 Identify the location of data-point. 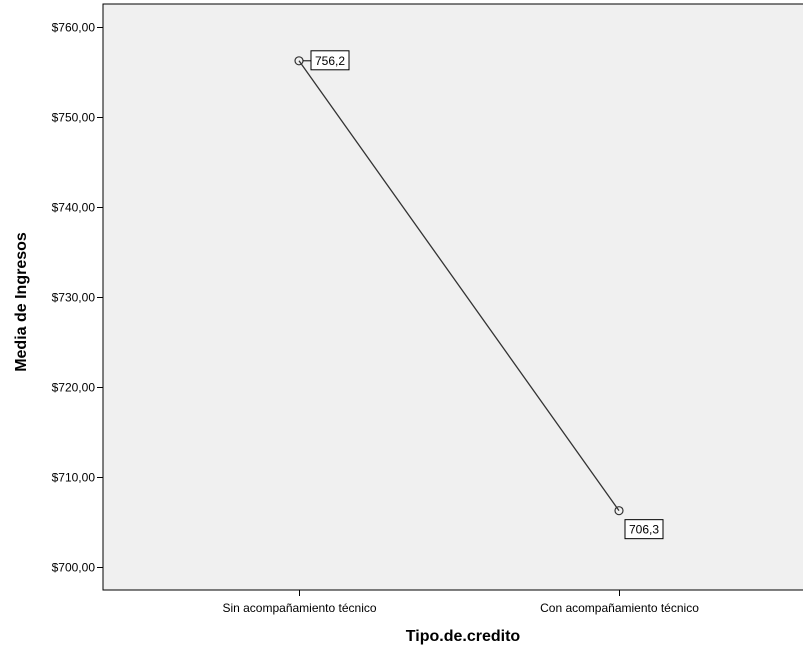
(619, 511).